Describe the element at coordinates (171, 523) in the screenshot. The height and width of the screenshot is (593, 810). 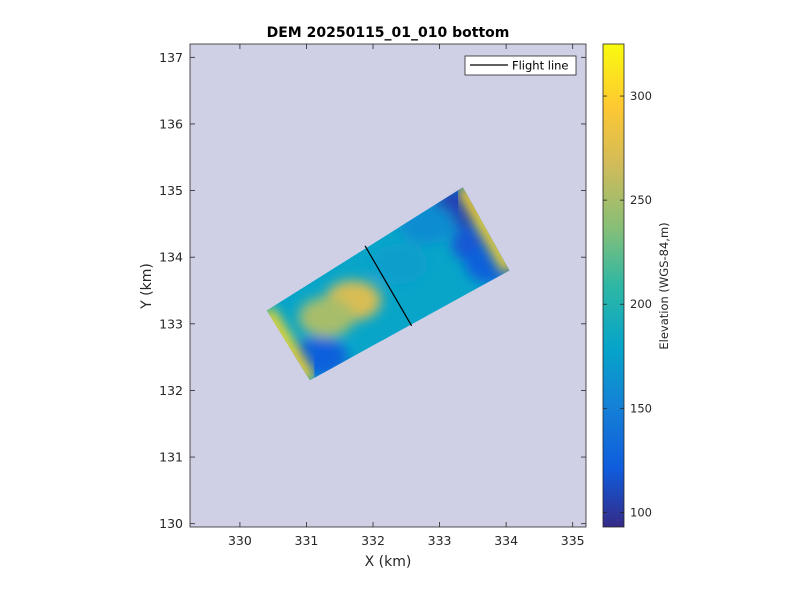
I see `y-tick-label: 130` at that location.